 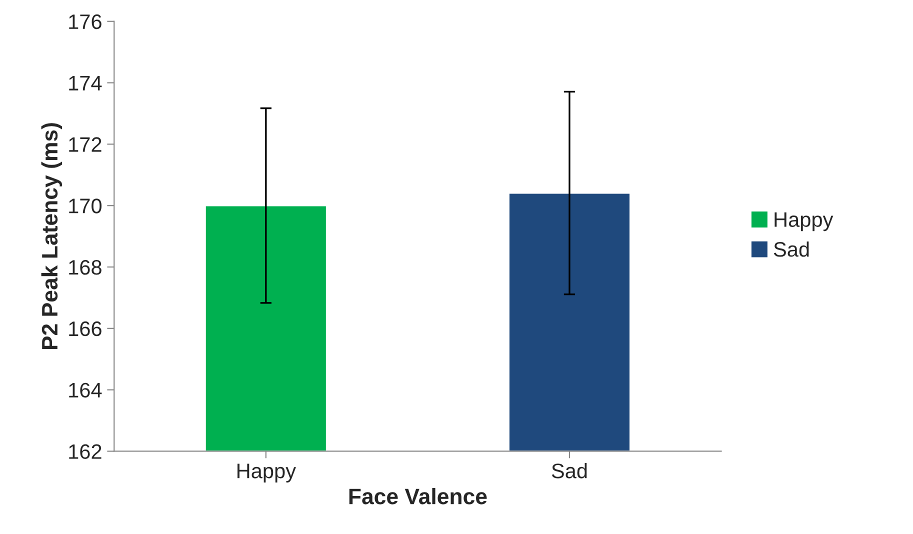 I want to click on legend-label: Sad, so click(x=791, y=249).